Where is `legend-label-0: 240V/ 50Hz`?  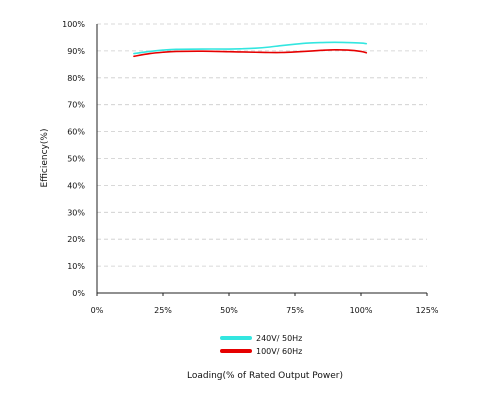 legend-label-0: 240V/ 50Hz is located at coordinates (279, 338).